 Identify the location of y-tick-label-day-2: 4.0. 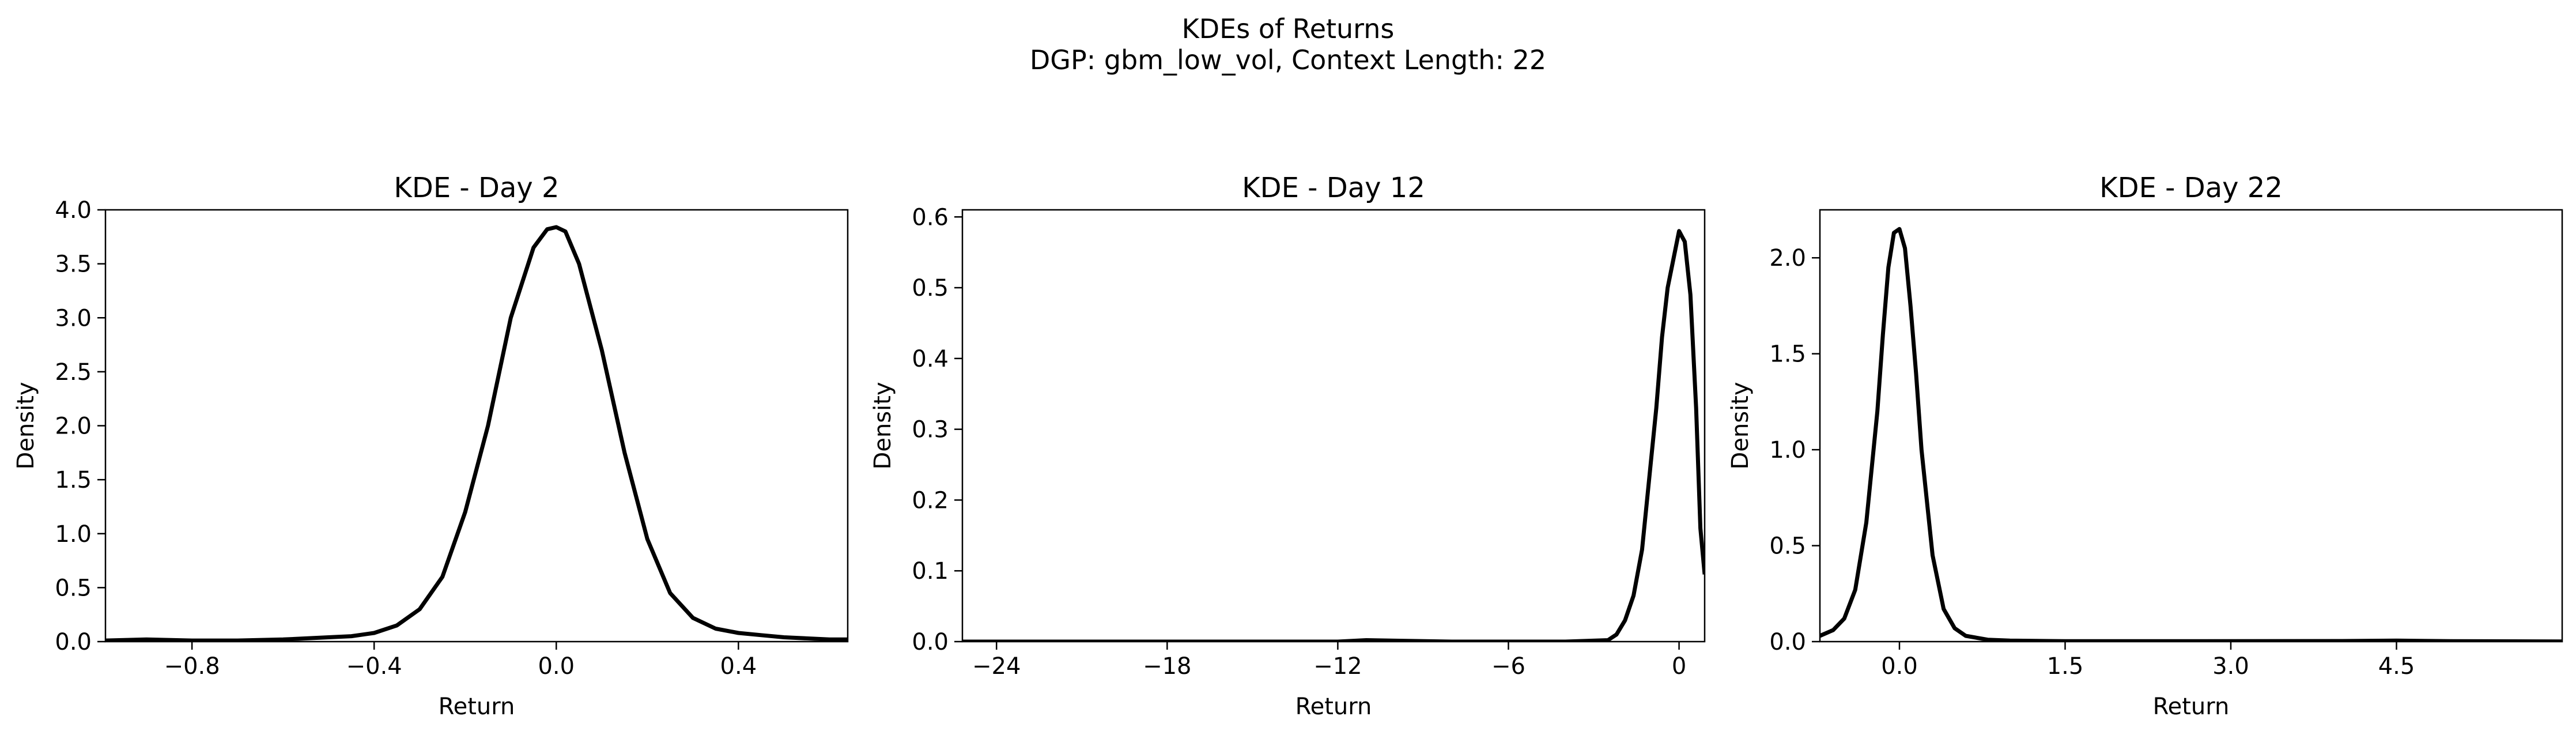
(73, 210).